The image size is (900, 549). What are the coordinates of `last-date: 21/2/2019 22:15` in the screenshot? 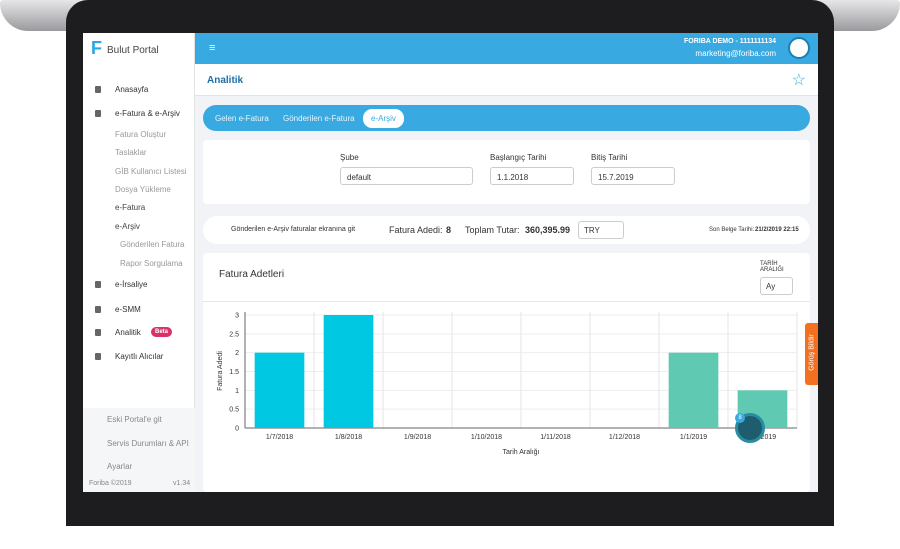 It's located at (777, 230).